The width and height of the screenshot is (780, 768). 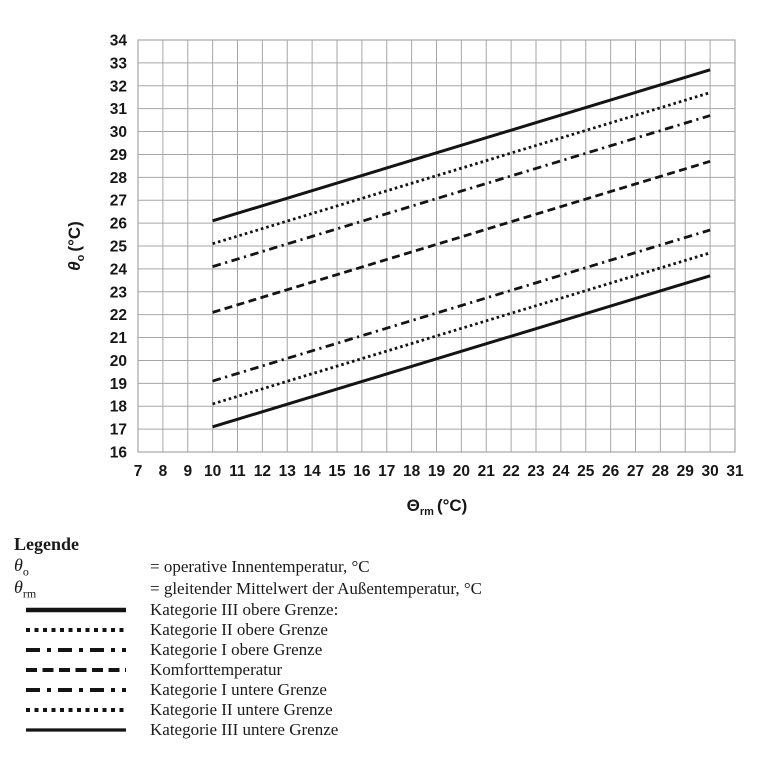 What do you see at coordinates (586, 471) in the screenshot?
I see `x-tick-label: 25` at bounding box center [586, 471].